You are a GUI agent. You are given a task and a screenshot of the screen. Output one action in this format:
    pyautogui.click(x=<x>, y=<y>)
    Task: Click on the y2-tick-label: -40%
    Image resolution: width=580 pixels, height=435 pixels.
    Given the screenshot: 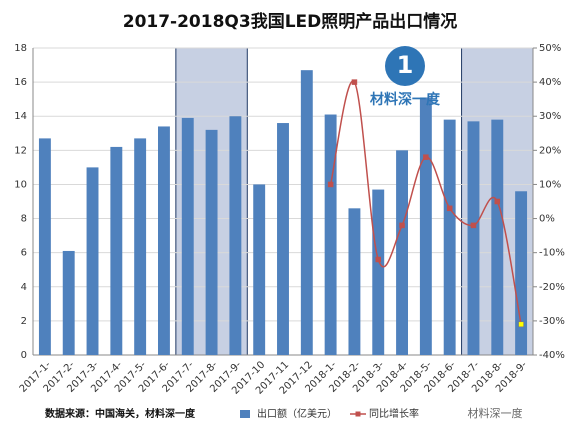 What is the action you would take?
    pyautogui.click(x=552, y=355)
    